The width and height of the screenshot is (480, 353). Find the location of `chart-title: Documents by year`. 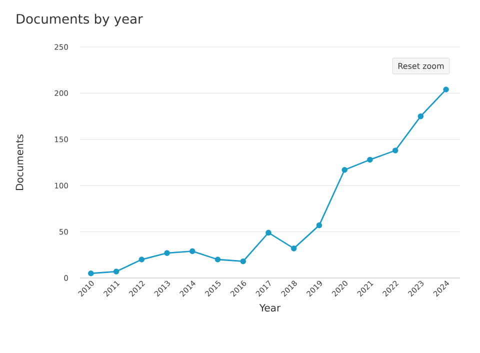

chart-title: Documents by year is located at coordinates (79, 20).